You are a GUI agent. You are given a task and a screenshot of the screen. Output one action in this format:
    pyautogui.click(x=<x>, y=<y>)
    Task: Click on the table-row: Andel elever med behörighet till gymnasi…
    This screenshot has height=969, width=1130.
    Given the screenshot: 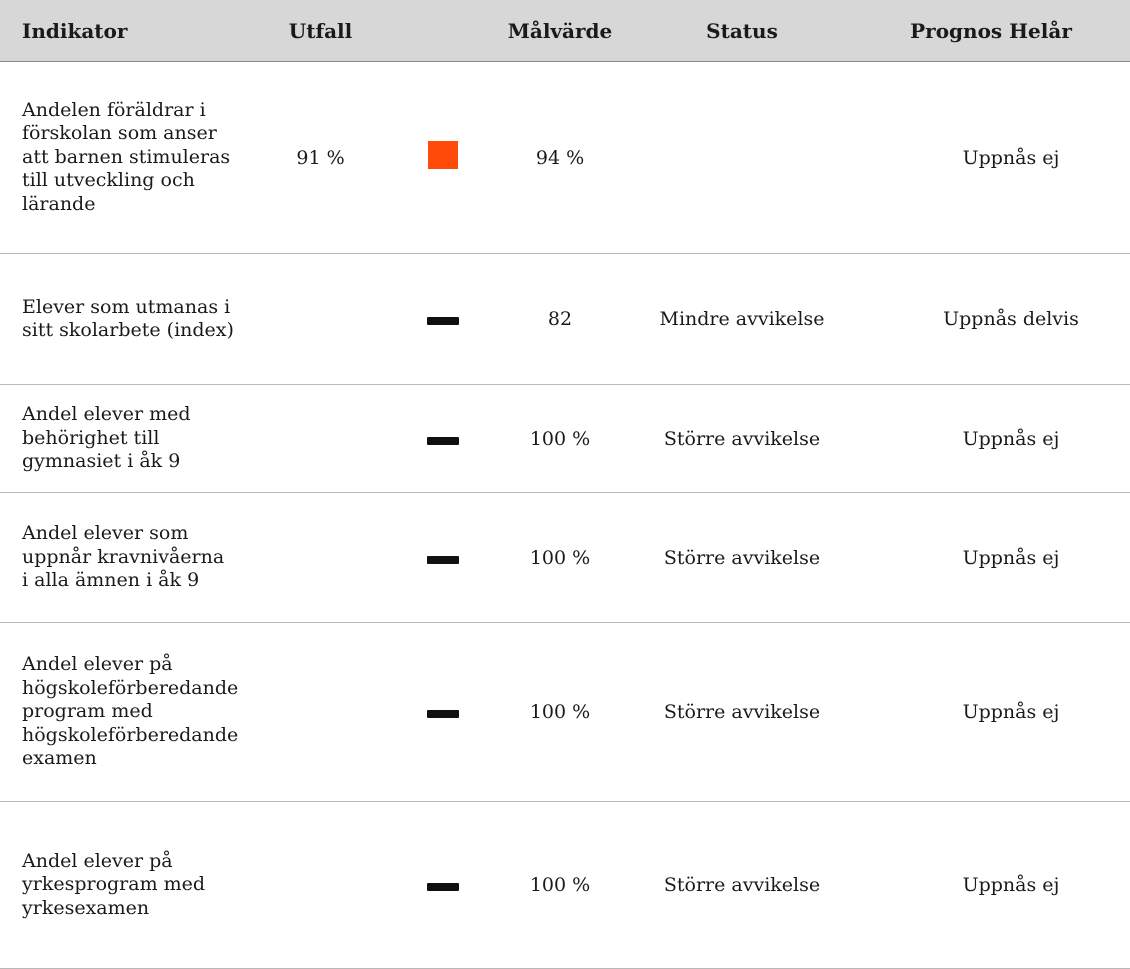 What is the action you would take?
    pyautogui.click(x=565, y=438)
    